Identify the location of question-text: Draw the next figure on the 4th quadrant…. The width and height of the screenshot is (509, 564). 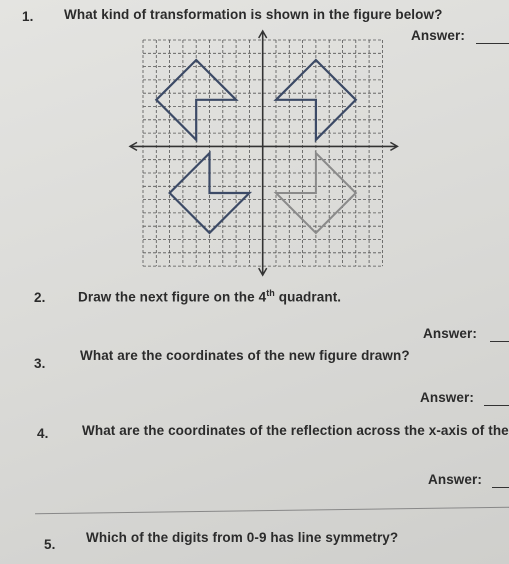
(209, 296).